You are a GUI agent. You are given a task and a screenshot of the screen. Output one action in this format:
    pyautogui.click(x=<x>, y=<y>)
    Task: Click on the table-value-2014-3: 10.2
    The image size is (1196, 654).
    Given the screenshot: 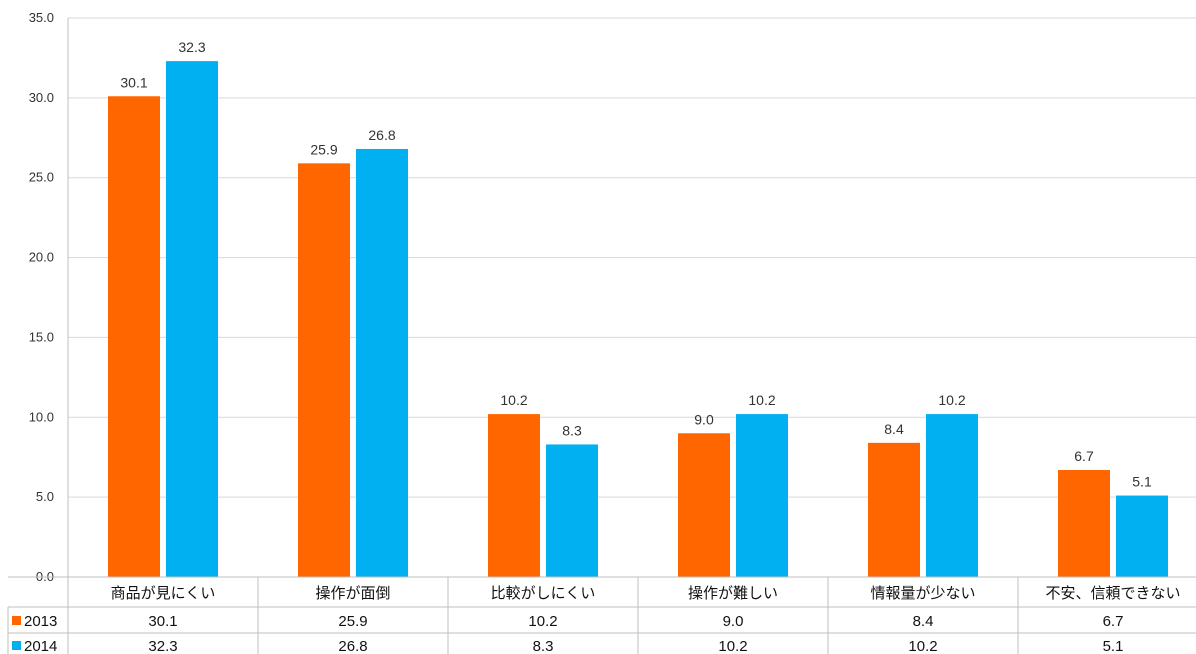 What is the action you would take?
    pyautogui.click(x=732, y=646)
    